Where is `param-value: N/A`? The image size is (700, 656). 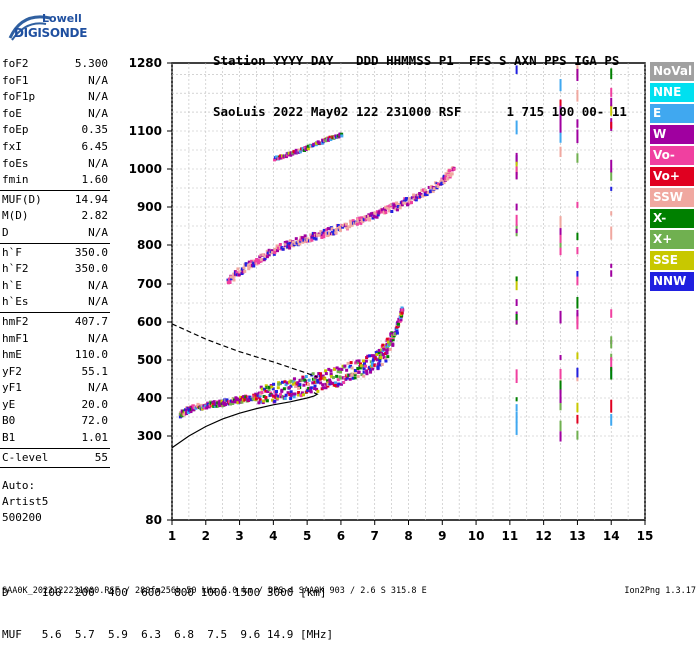
param-value: N/A is located at coordinates (98, 338).